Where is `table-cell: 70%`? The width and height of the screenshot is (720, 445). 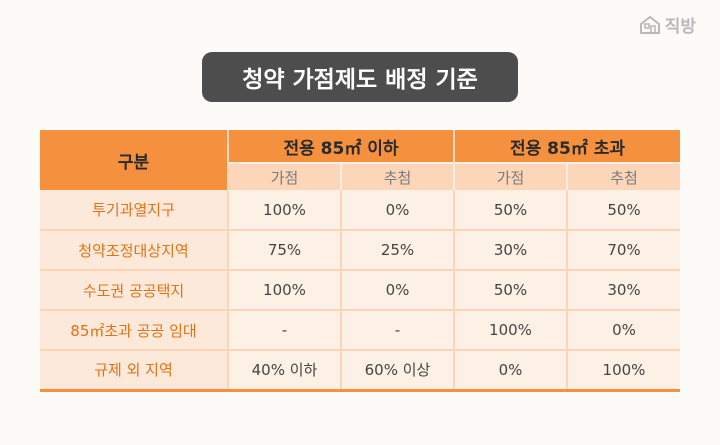
table-cell: 70% is located at coordinates (623, 250).